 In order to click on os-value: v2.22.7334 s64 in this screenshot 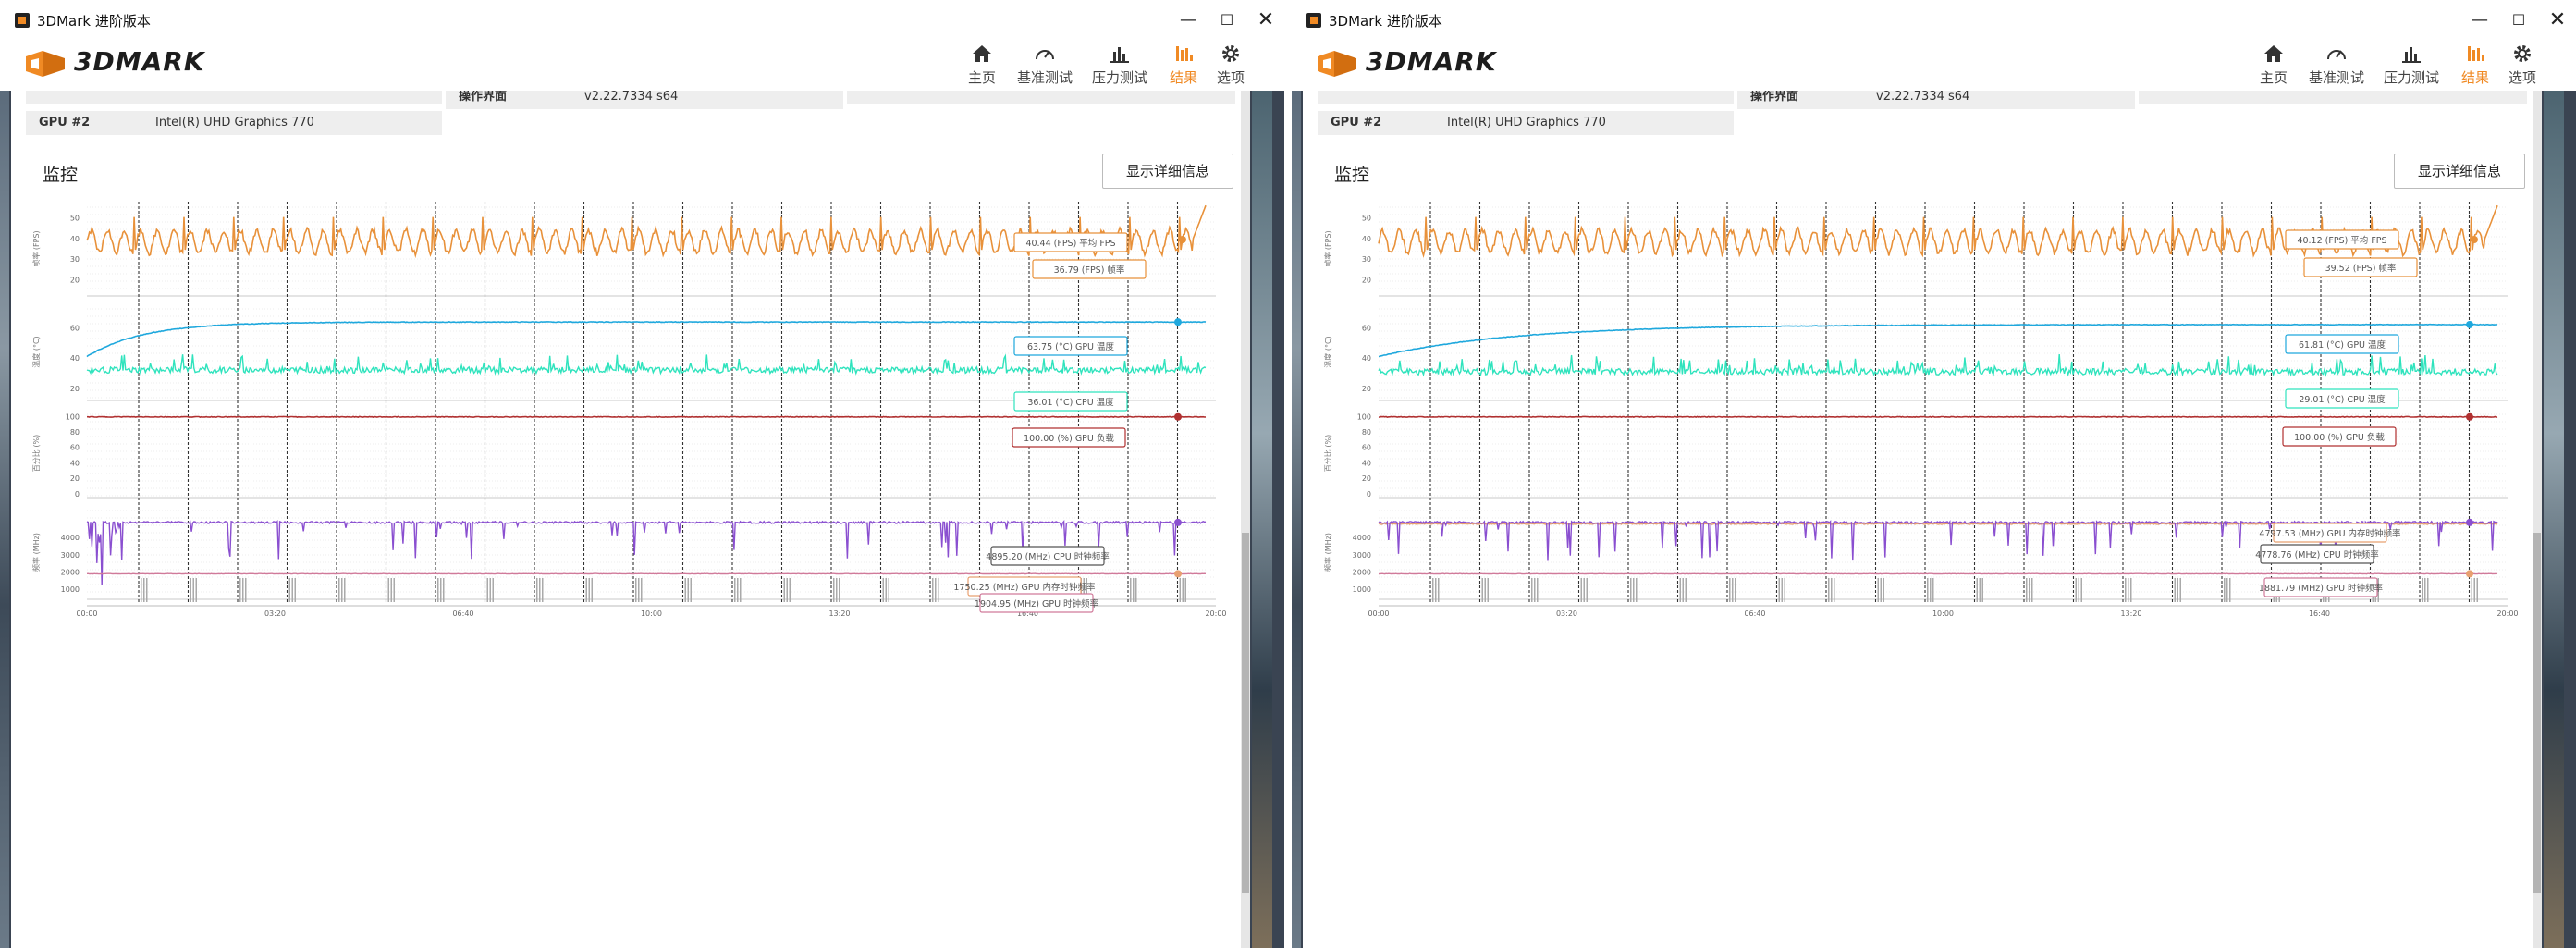, I will do `click(631, 98)`.